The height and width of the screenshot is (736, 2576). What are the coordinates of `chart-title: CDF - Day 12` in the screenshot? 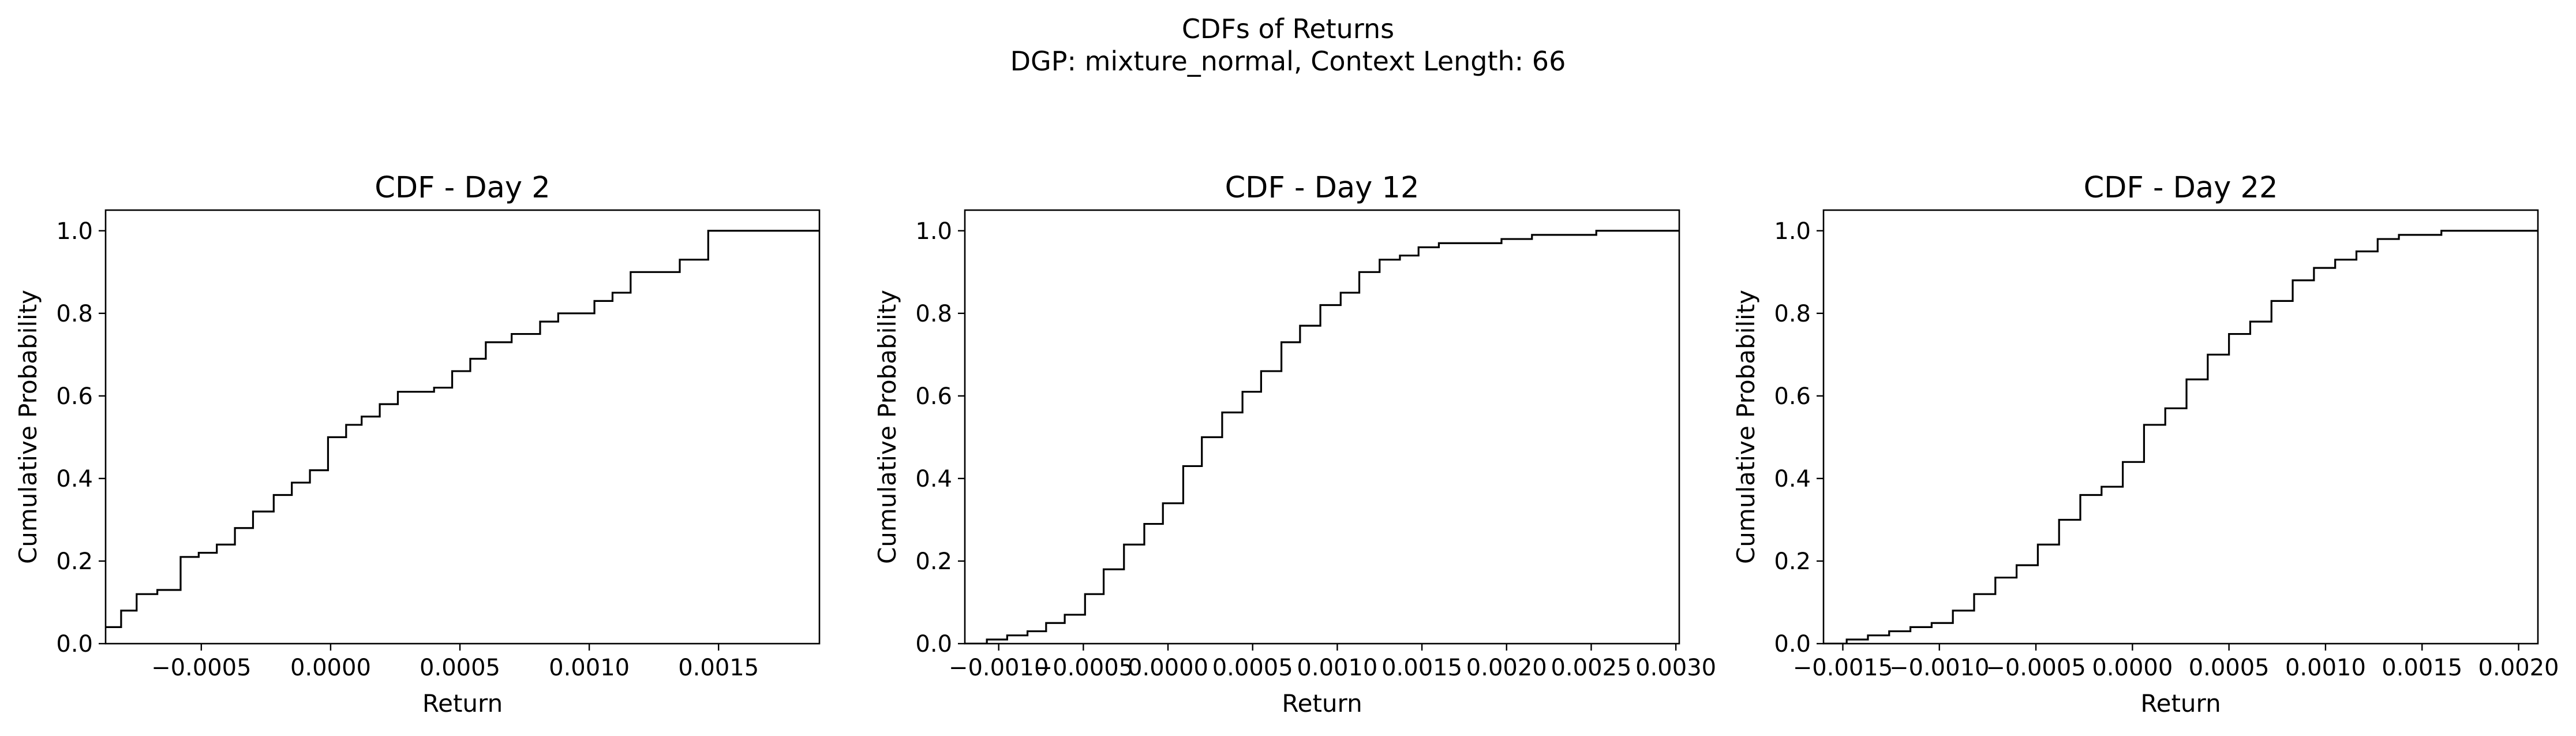 It's located at (1322, 188).